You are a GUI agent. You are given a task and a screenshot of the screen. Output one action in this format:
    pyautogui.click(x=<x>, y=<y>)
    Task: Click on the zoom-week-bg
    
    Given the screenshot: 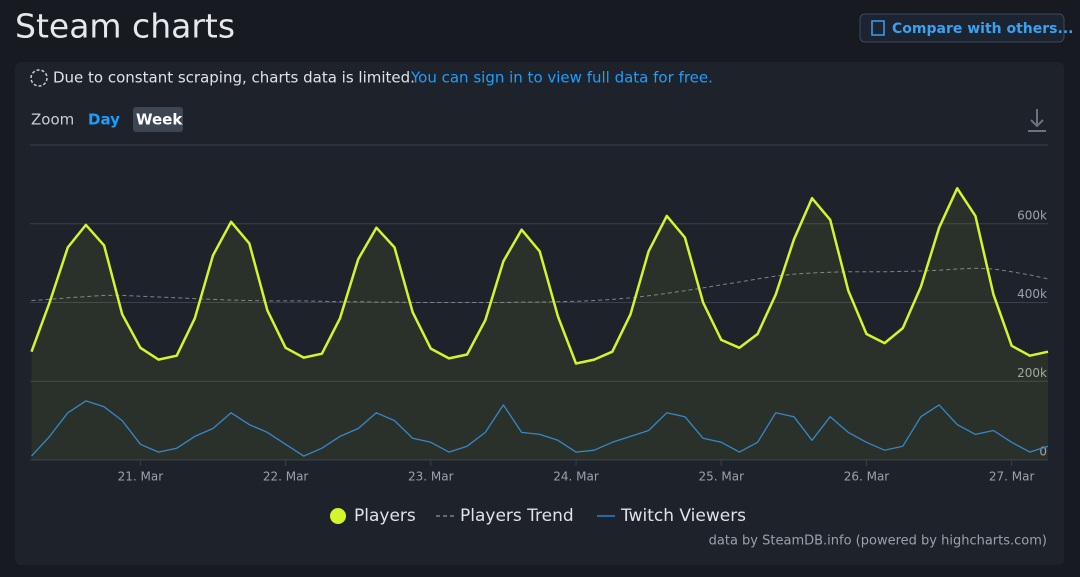 What is the action you would take?
    pyautogui.click(x=158, y=119)
    